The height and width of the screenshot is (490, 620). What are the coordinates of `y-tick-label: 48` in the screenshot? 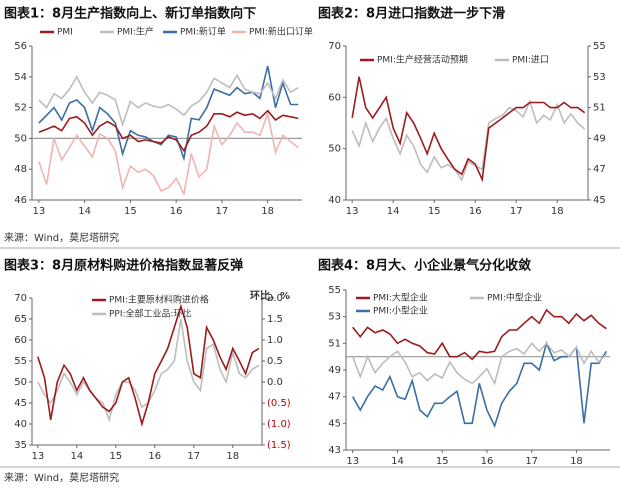 It's located at (20, 169).